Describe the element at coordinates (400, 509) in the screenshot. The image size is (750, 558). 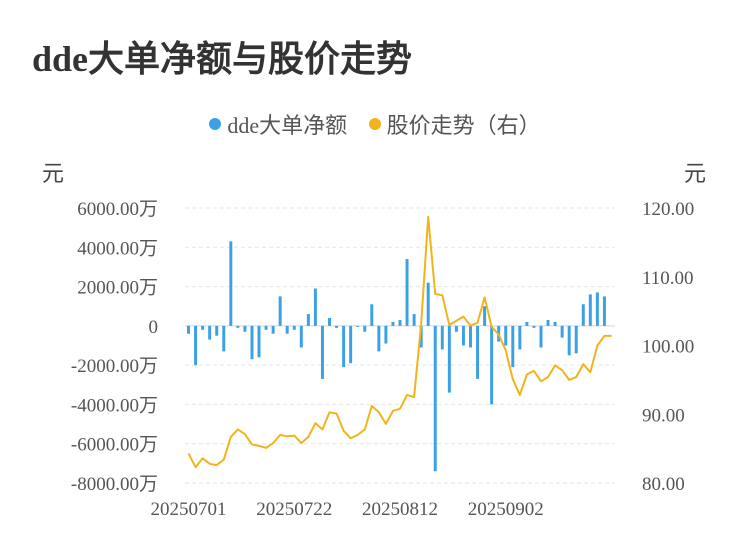
I see `x-axis-tick-label: 20250812` at that location.